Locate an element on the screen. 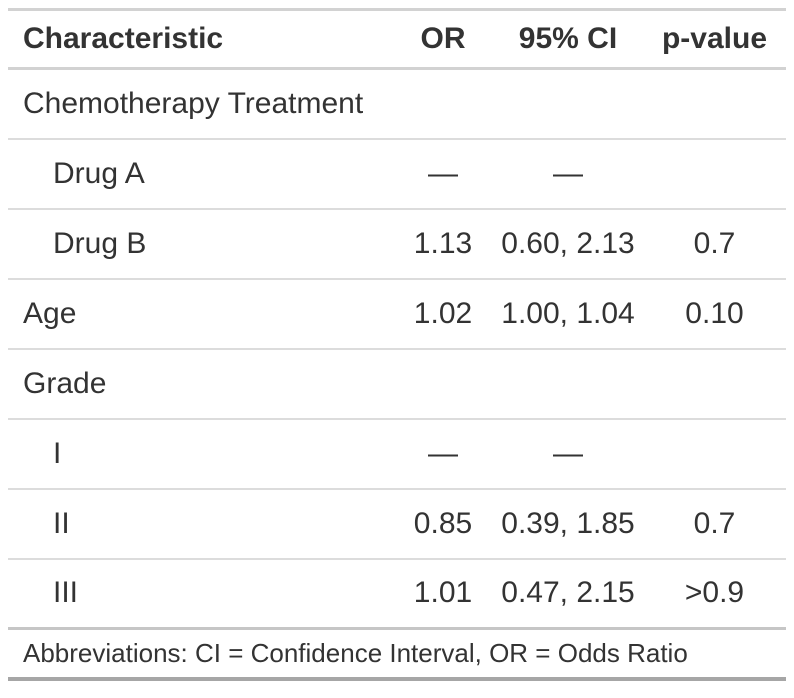  column-header-label: Characteristic is located at coordinates (200, 39).